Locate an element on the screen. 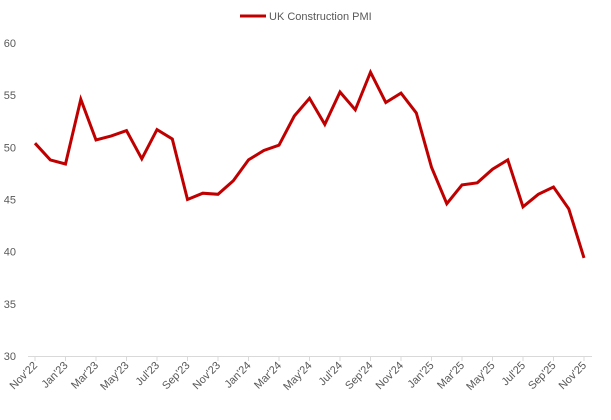 This screenshot has width=611, height=420. legend-label: UK Construction PMI is located at coordinates (320, 17).